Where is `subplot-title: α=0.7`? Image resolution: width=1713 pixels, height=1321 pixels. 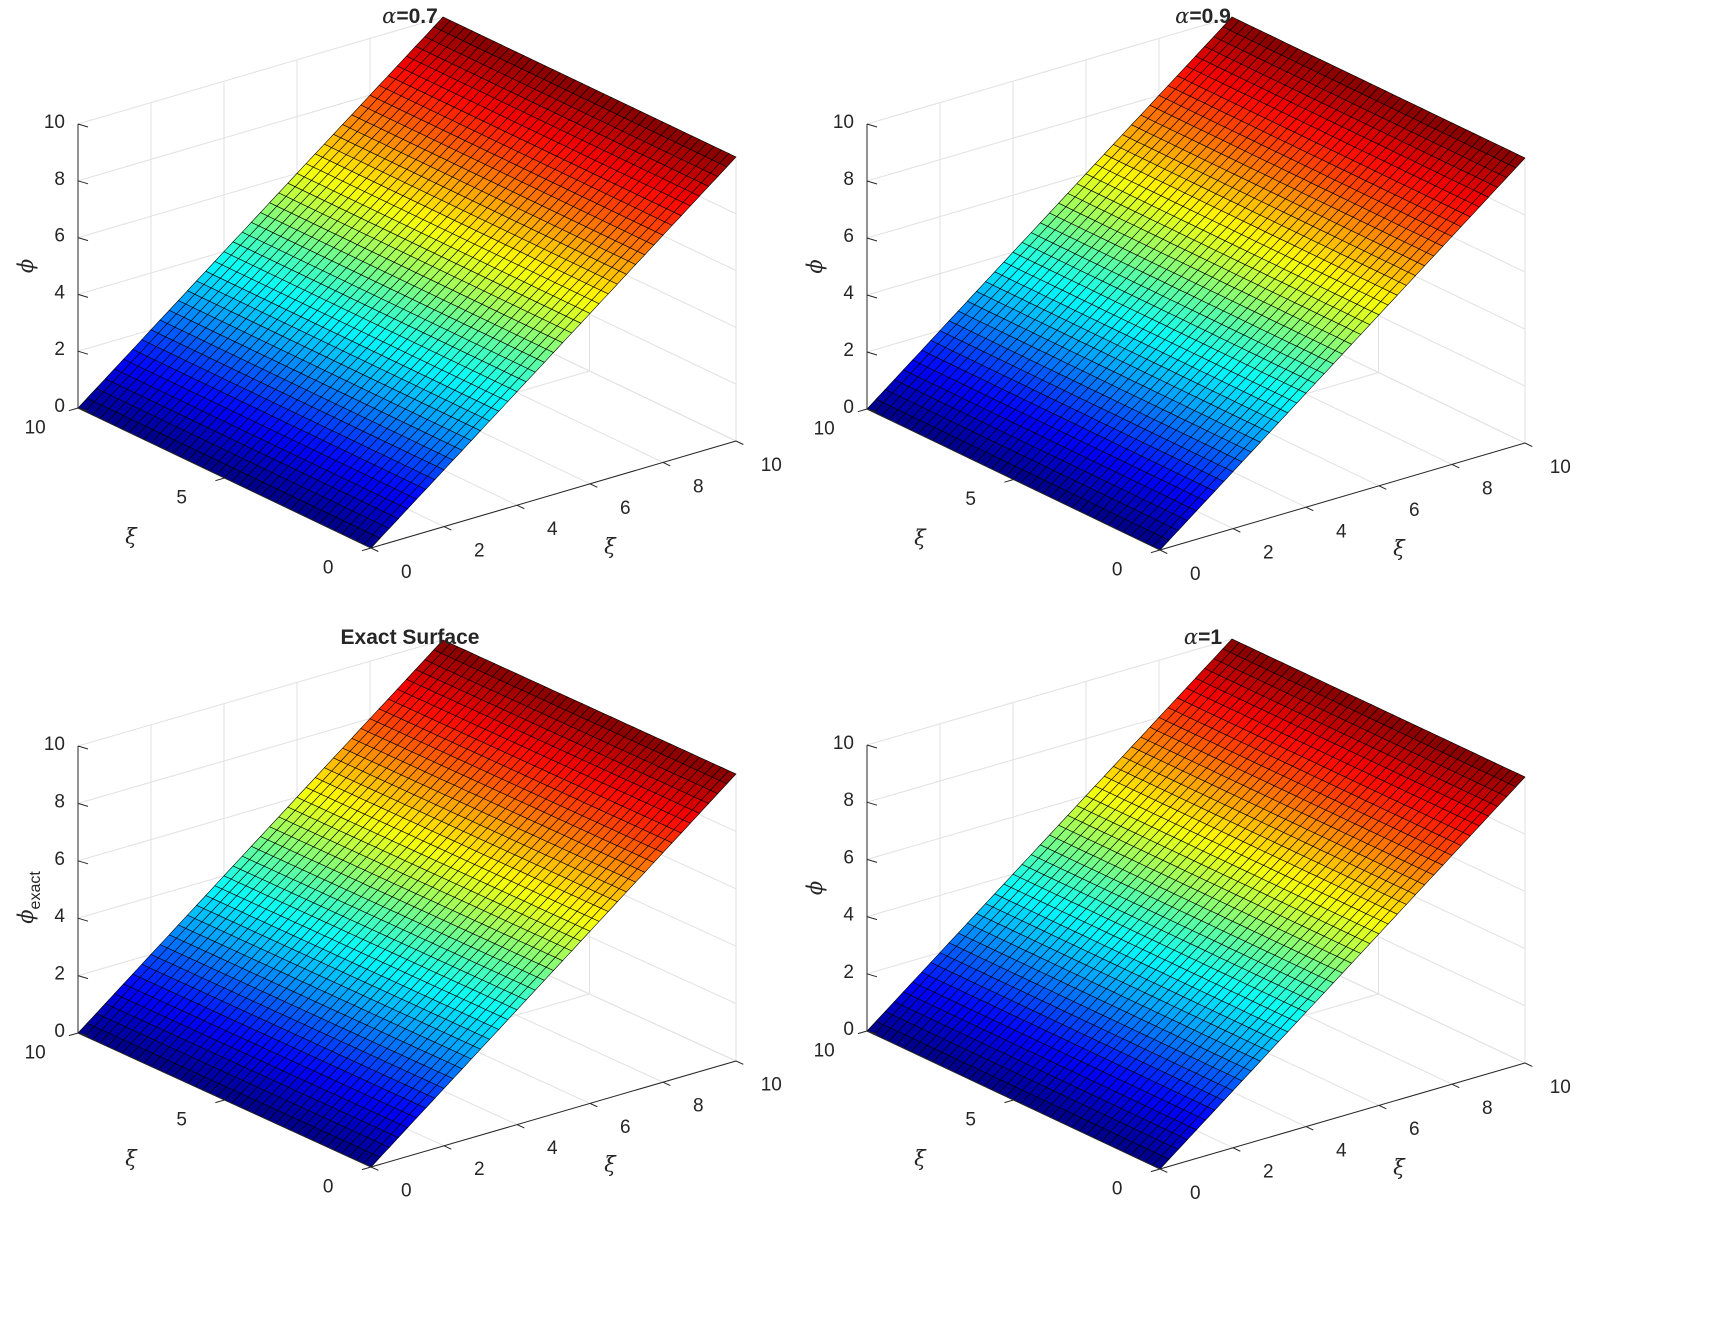 subplot-title: α=0.7 is located at coordinates (410, 16).